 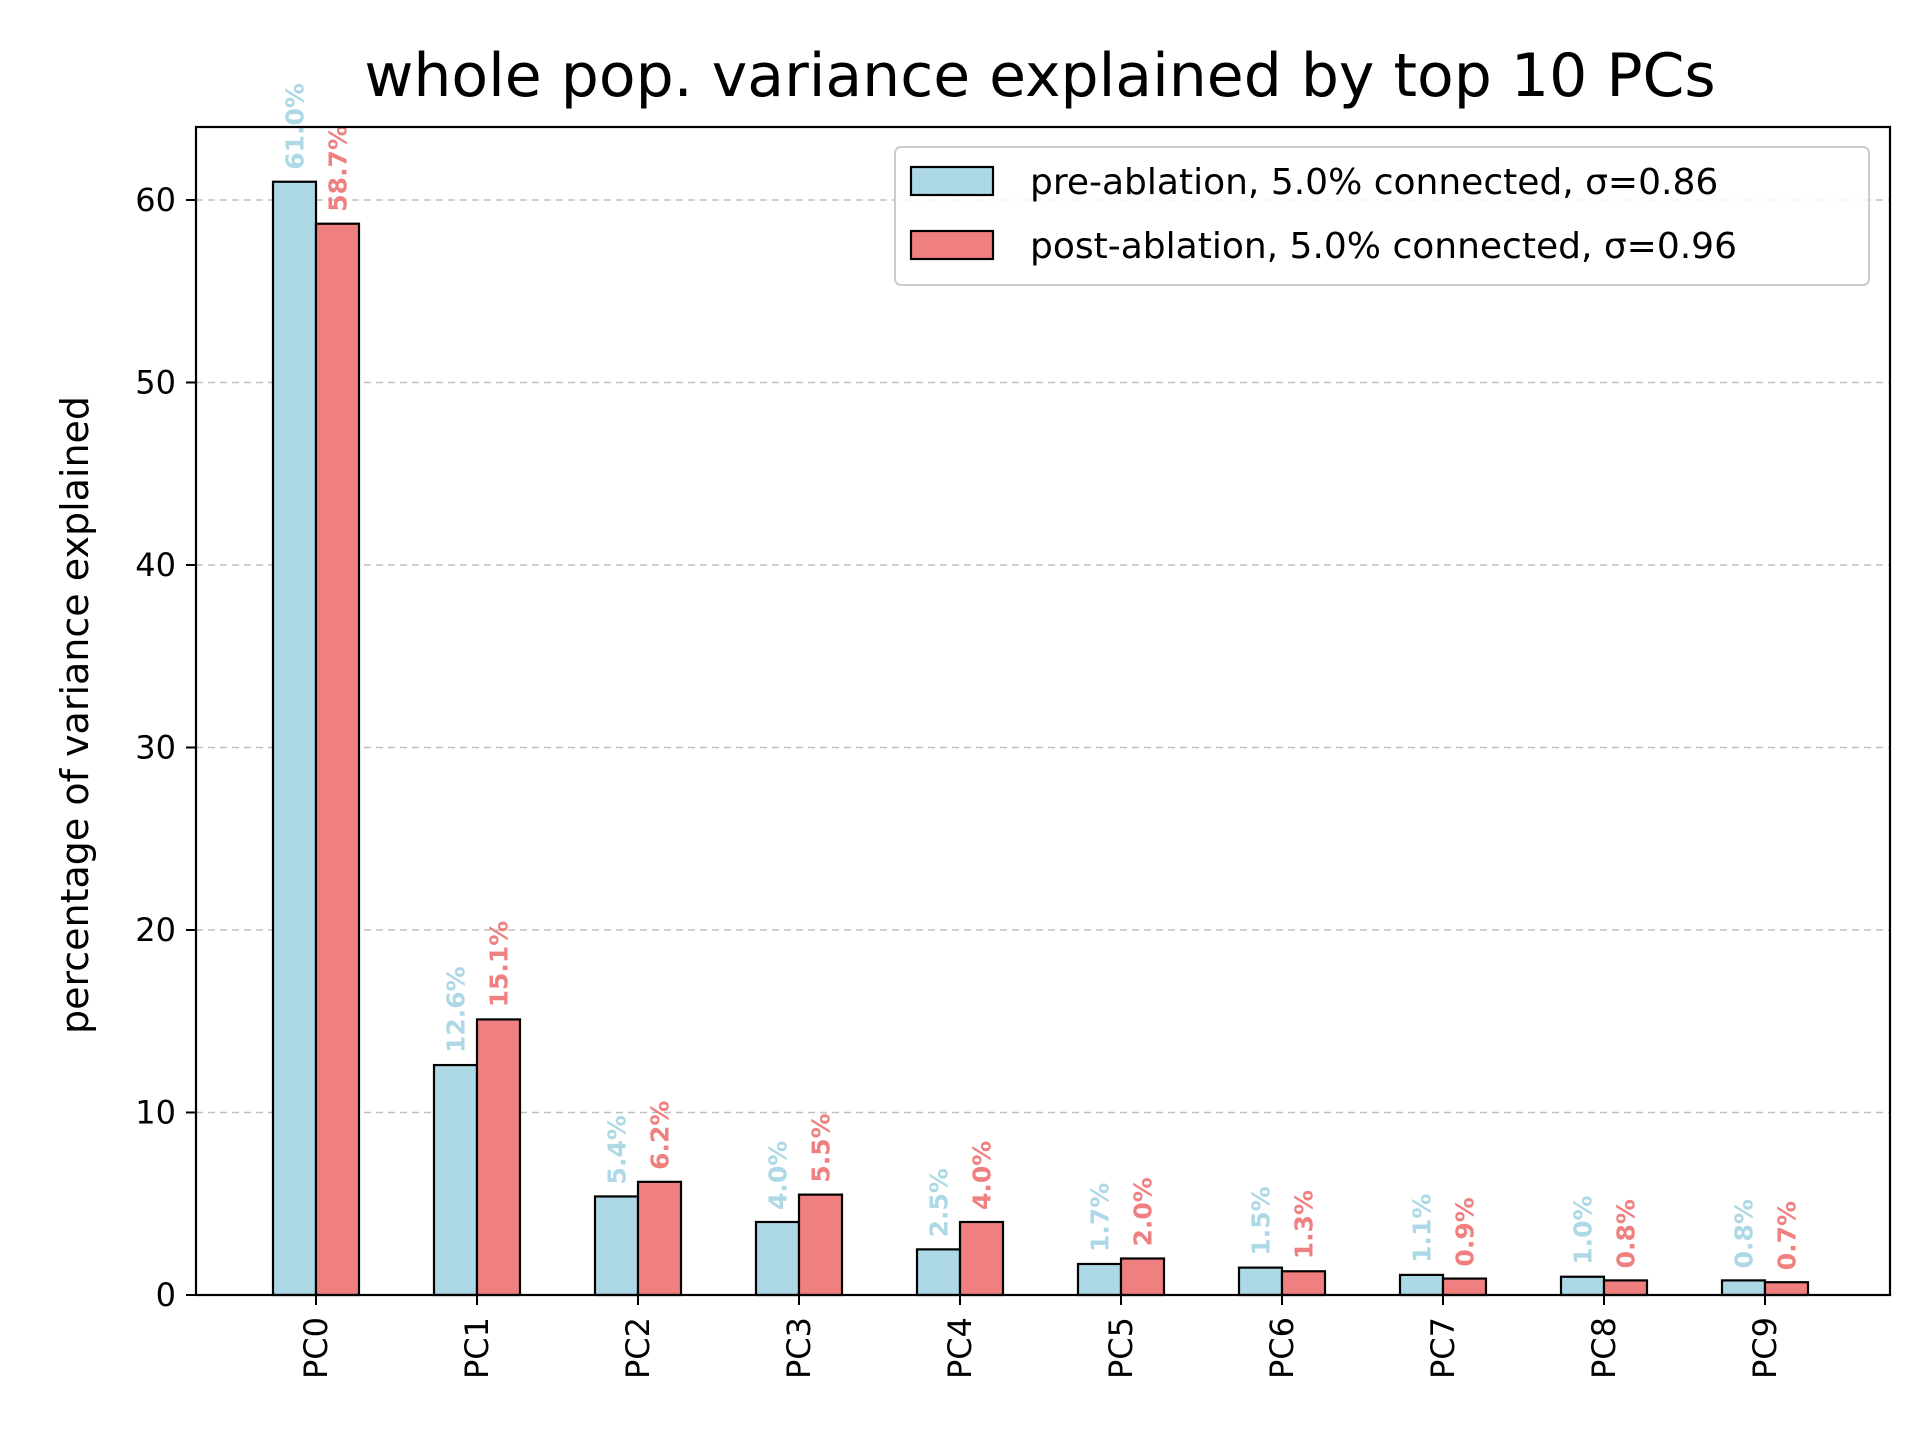 What do you see at coordinates (952, 181) in the screenshot?
I see `legend-swatch-pre-ablation` at bounding box center [952, 181].